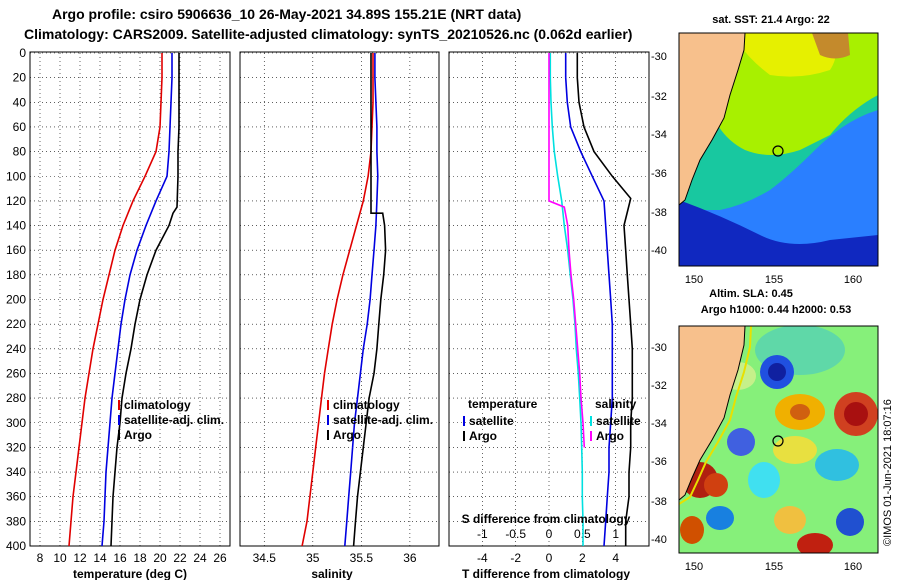  I want to click on sla-lat-ticks: -30 -32 -34 -36 -38 -40, so click(659, 444).